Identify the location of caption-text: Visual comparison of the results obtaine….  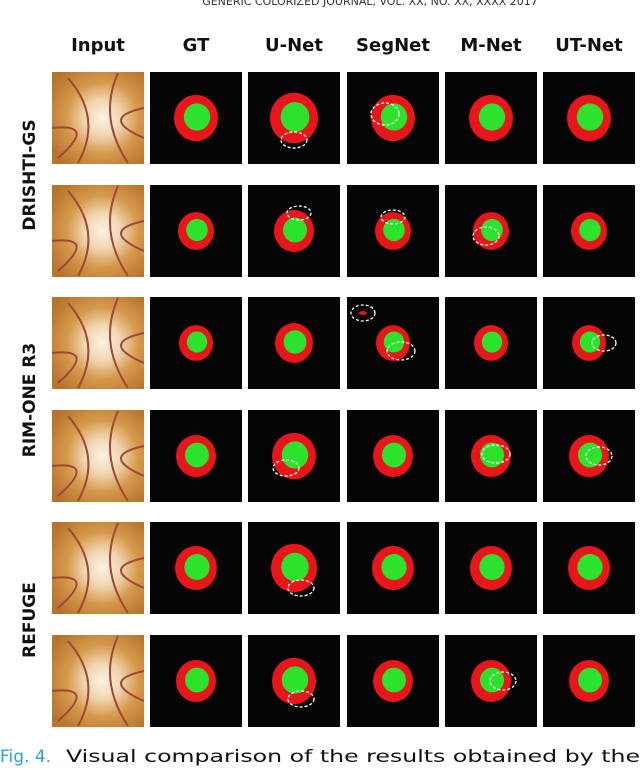
(353, 757).